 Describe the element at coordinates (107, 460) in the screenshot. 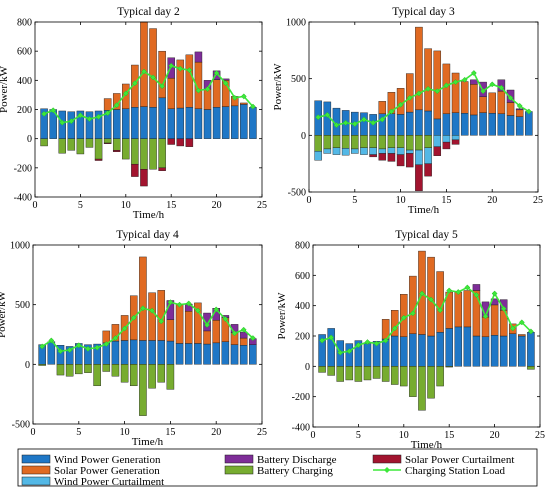

I see `legend-label: Wind Power Generation` at that location.